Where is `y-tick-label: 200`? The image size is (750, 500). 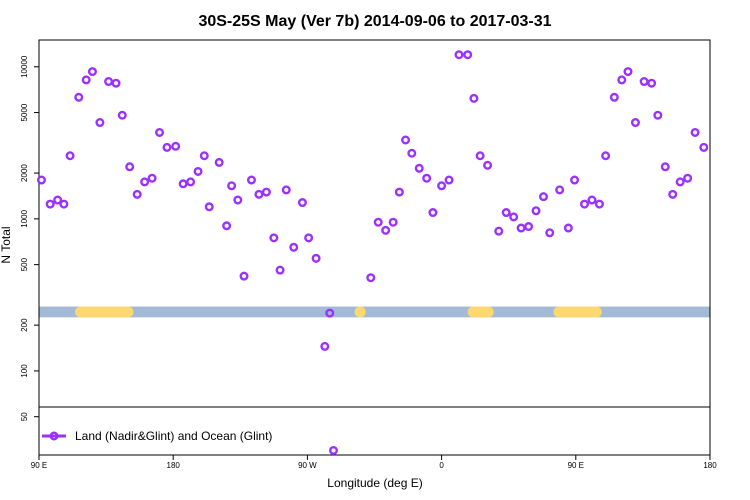
y-tick-label: 200 is located at coordinates (24, 325).